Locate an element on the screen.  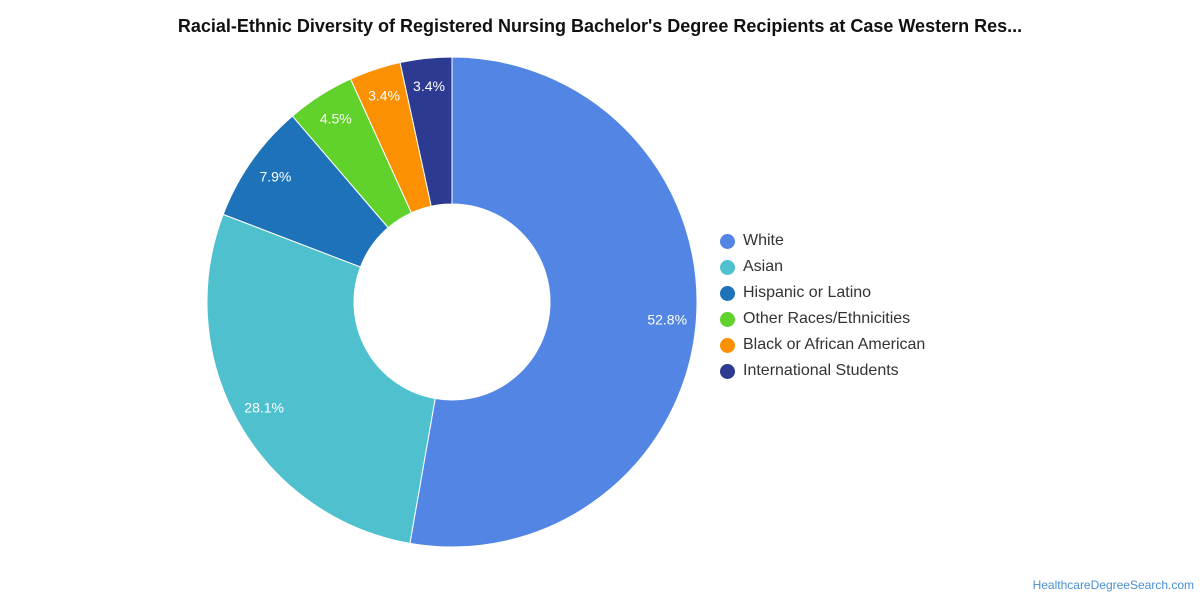
slice-asian is located at coordinates (321, 378).